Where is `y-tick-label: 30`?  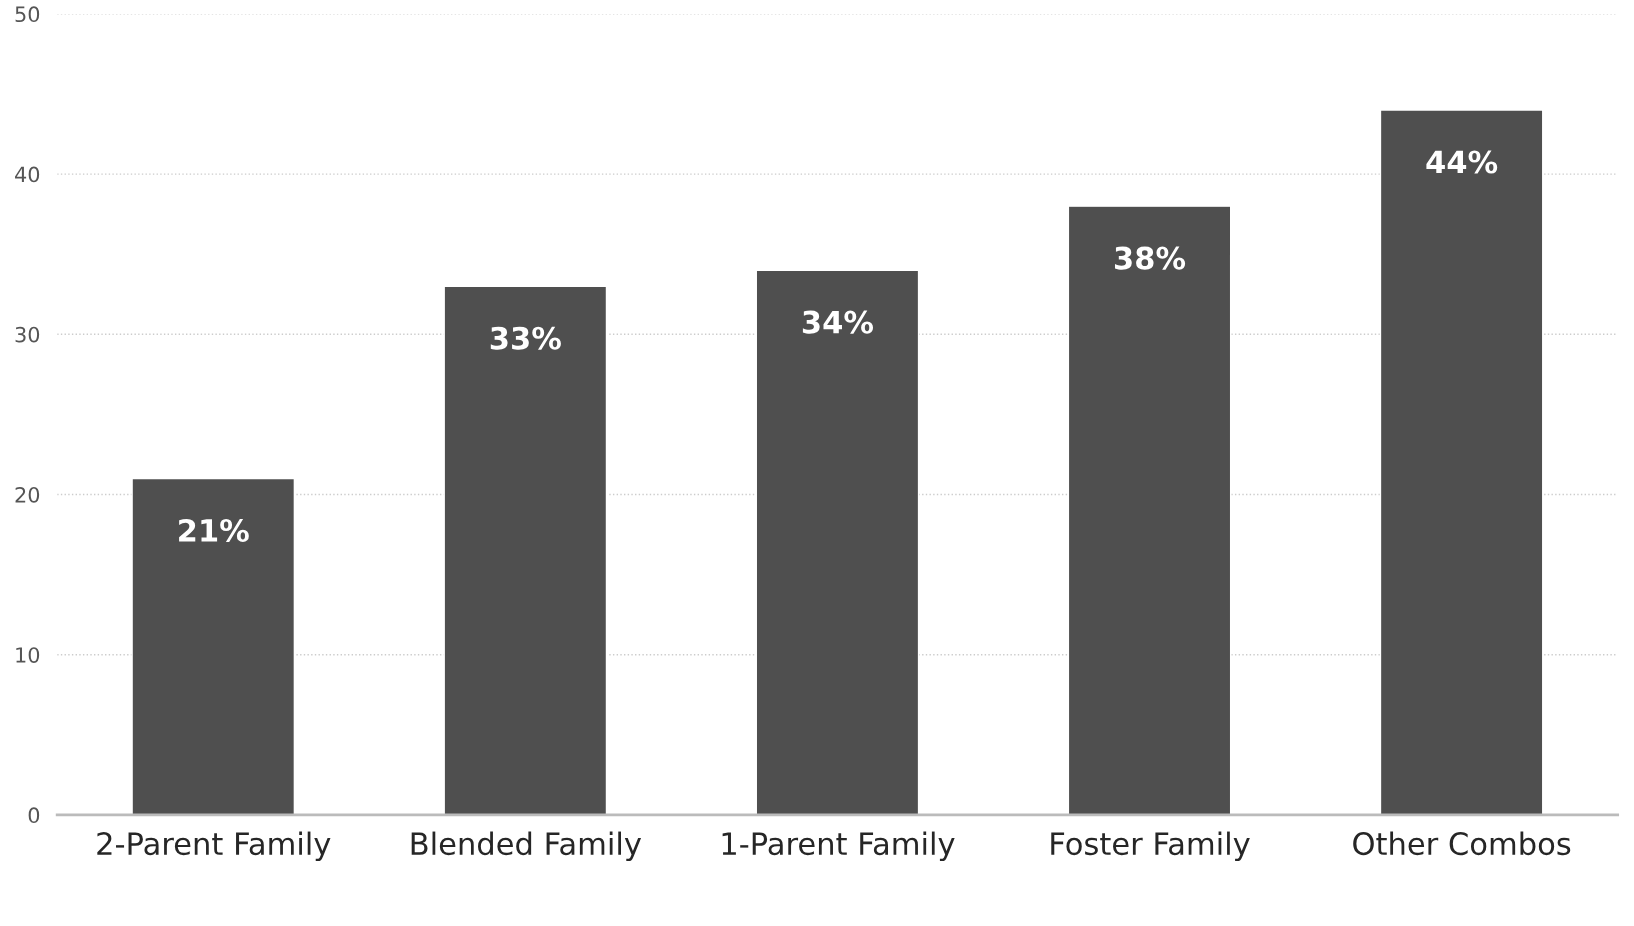 y-tick-label: 30 is located at coordinates (27, 334).